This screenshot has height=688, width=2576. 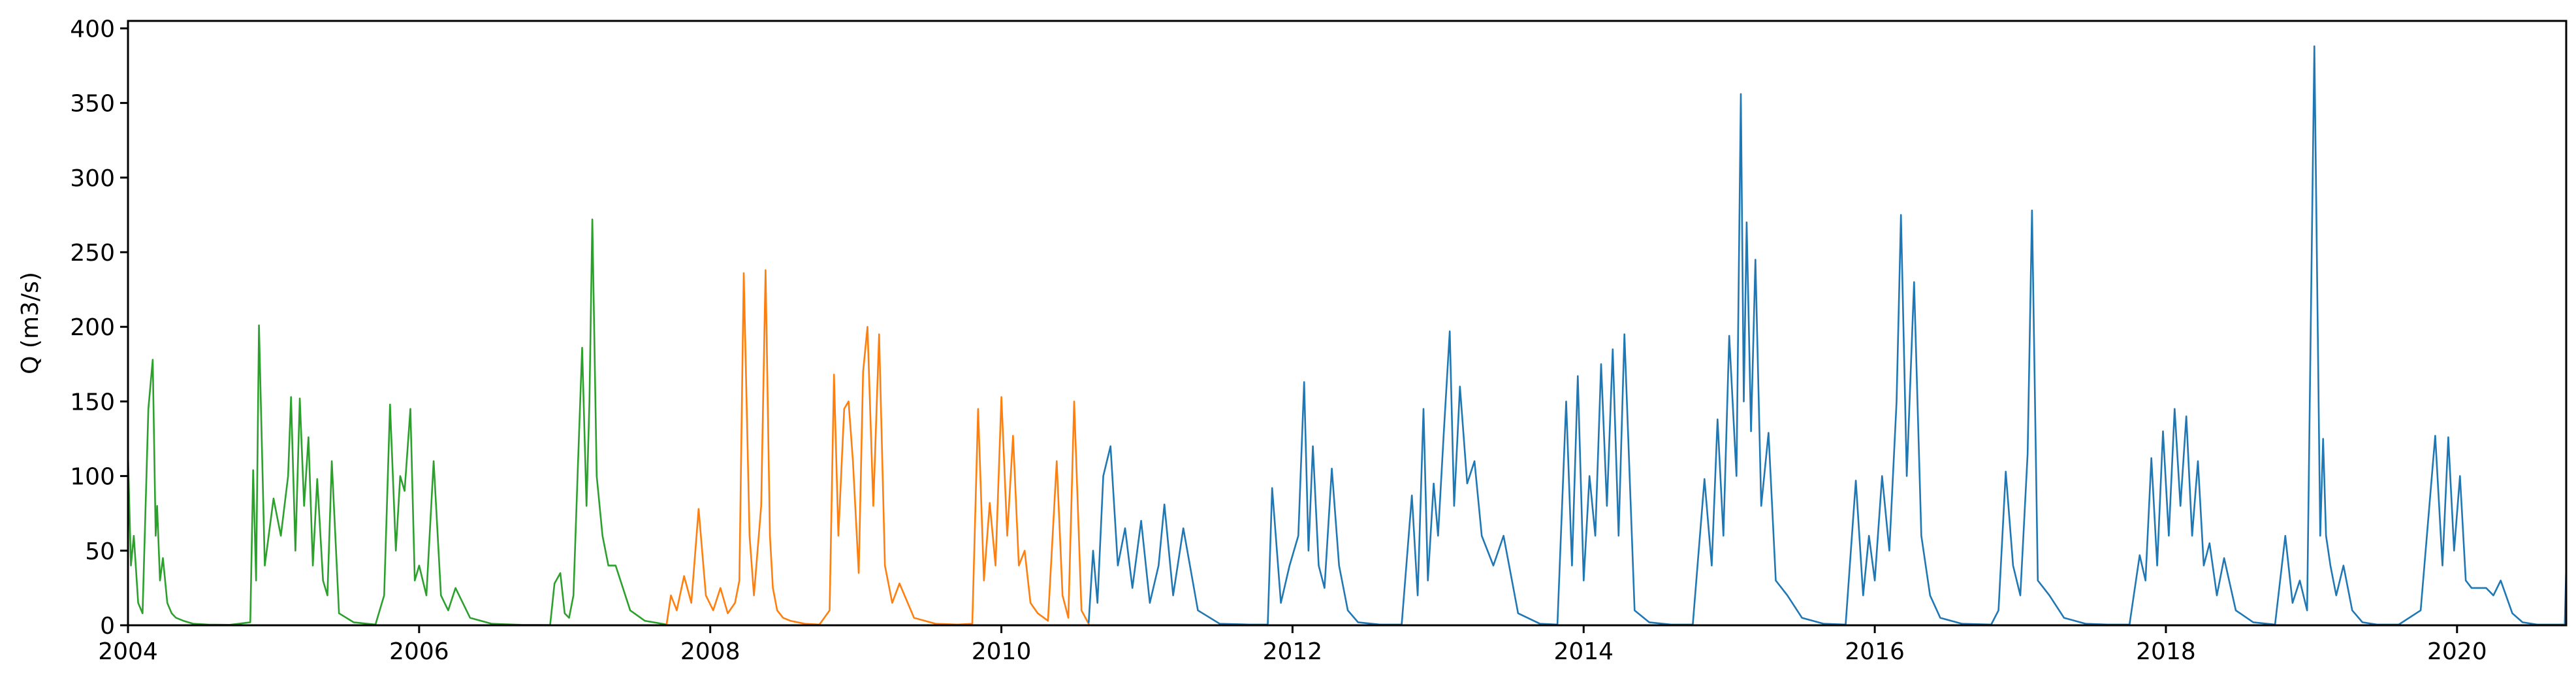 I want to click on x-tick-label: 2008, so click(x=710, y=651).